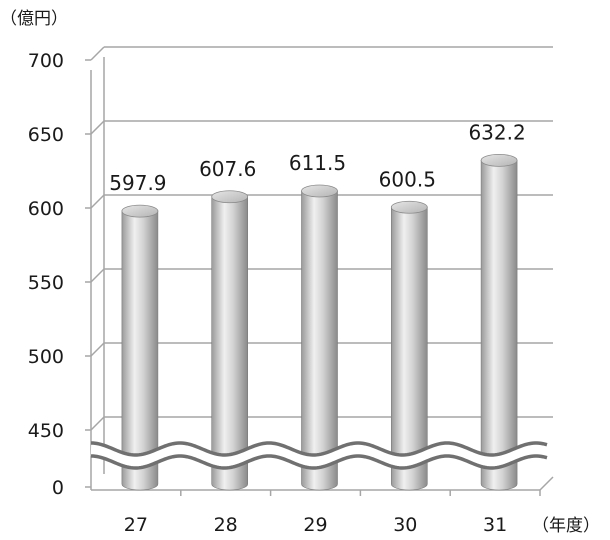 This screenshot has width=610, height=540. I want to click on x-tick-label: 29, so click(315, 525).